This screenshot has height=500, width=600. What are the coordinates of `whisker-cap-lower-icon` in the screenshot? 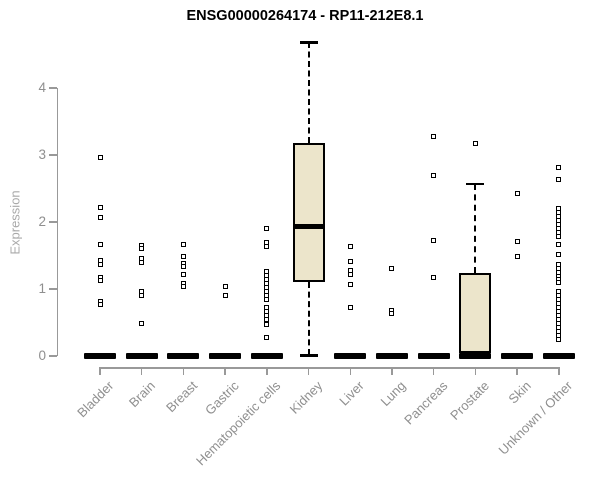 It's located at (308, 355).